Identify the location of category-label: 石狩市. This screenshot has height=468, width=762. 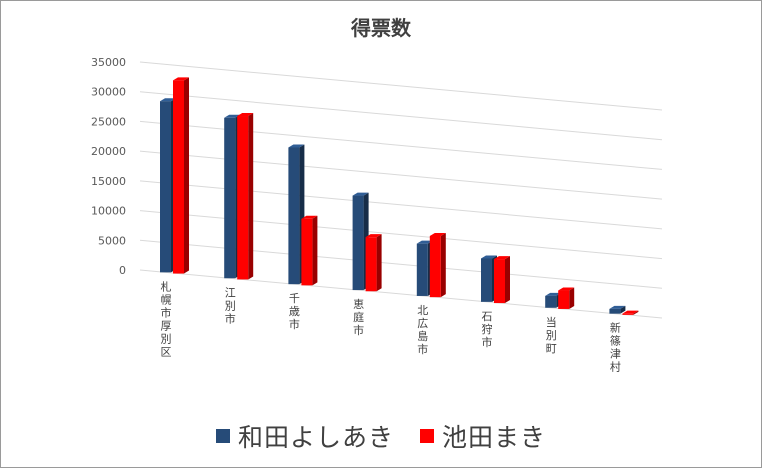
(487, 329).